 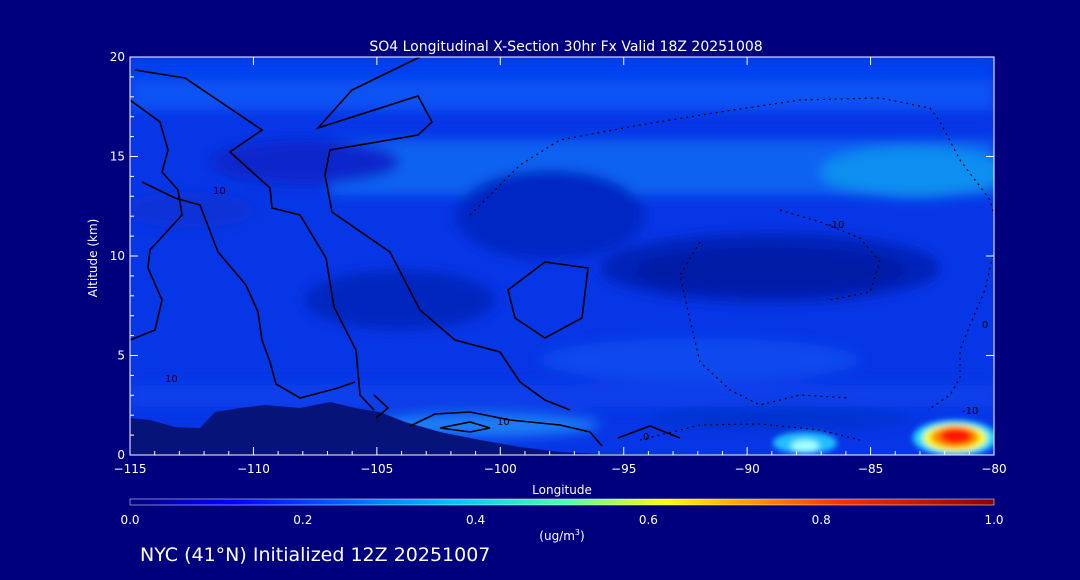 I want to click on heatmap-light-lower-mid, so click(x=700, y=360).